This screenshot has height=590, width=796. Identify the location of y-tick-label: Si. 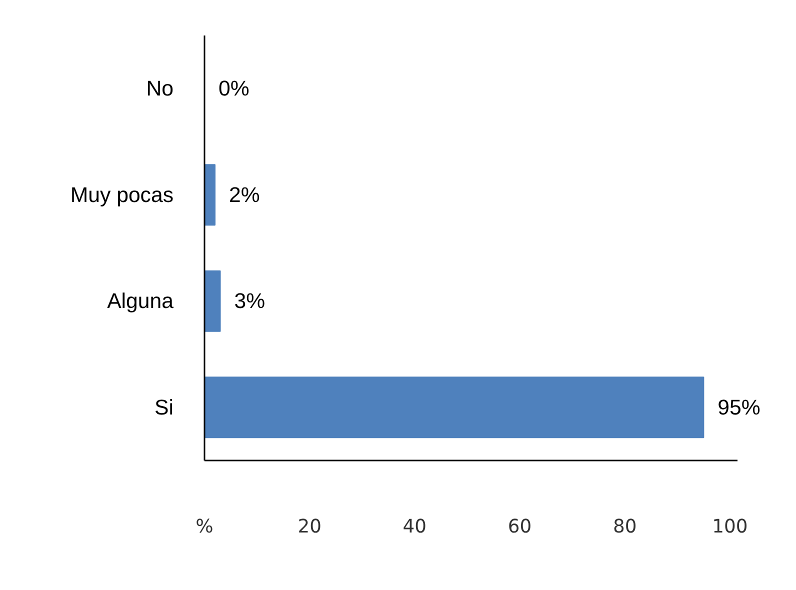
(164, 407).